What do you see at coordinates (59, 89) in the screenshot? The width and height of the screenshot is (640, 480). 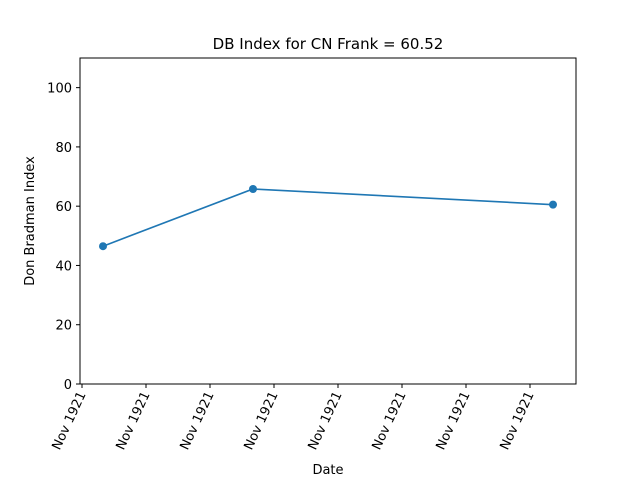 I see `y-tick-label-5: 100` at bounding box center [59, 89].